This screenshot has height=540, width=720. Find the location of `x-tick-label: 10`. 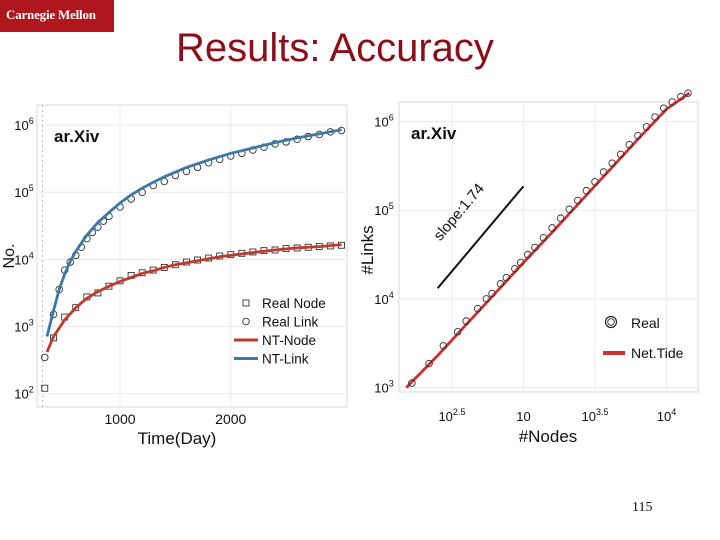

x-tick-label: 10 is located at coordinates (523, 416).